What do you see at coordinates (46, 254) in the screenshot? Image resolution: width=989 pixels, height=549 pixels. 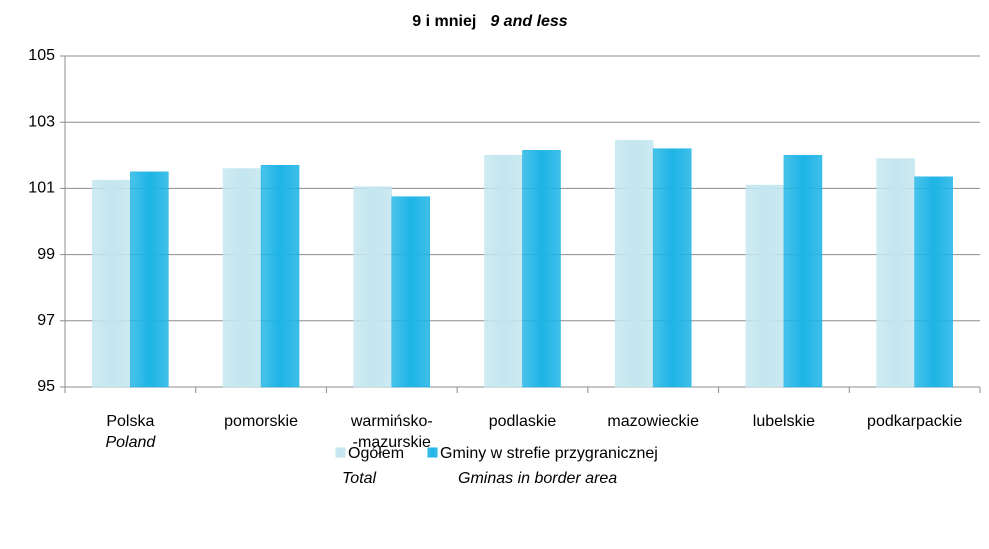 I see `y-tick-label: 99` at bounding box center [46, 254].